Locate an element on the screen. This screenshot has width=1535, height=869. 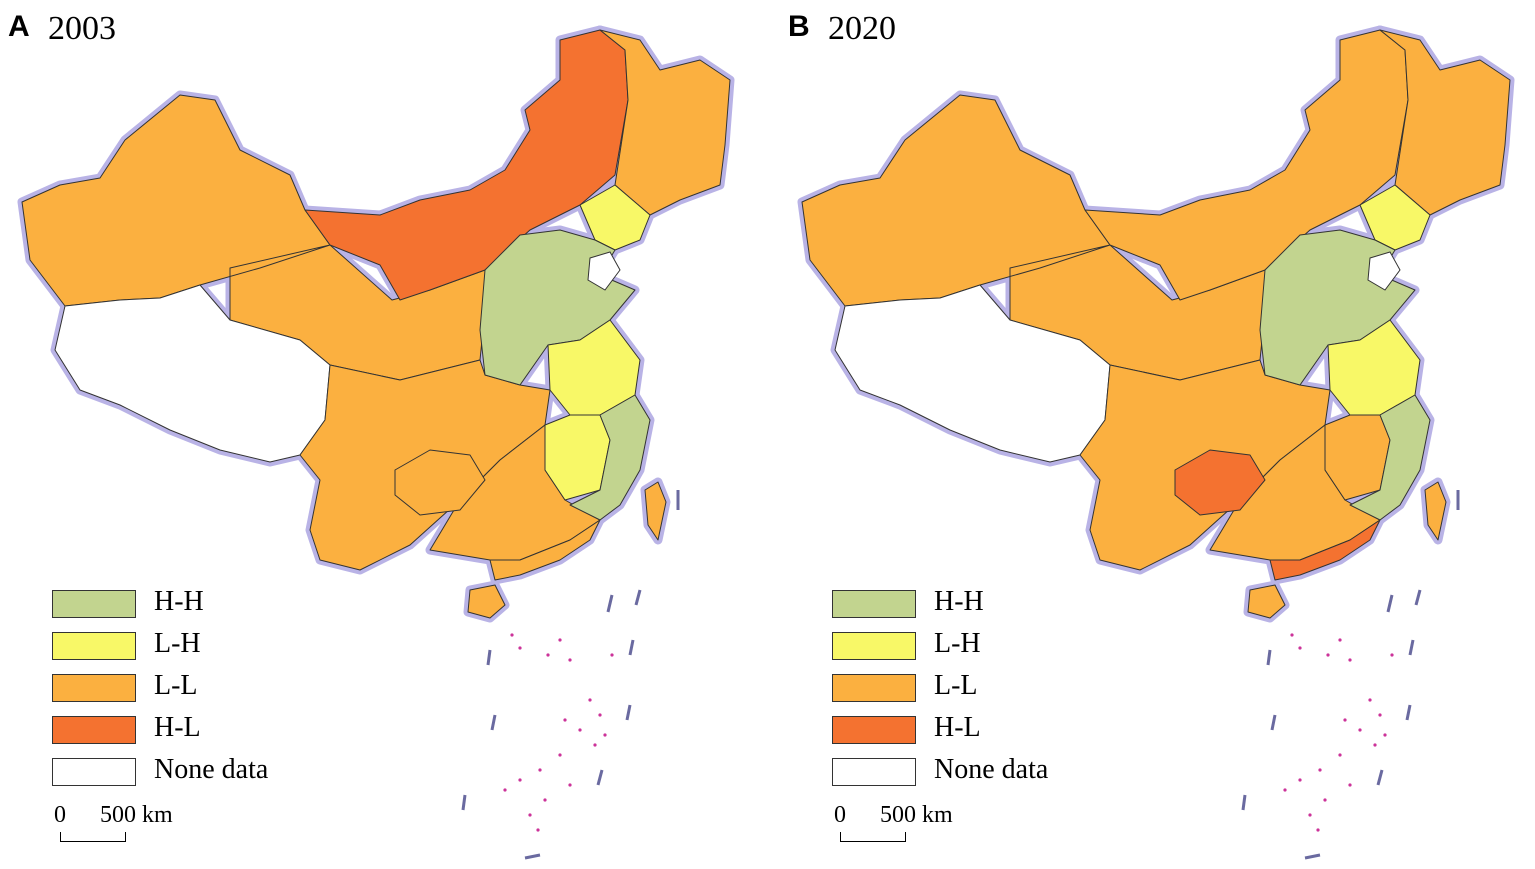
scale-bar: 0 500 km is located at coordinates (152, 822).